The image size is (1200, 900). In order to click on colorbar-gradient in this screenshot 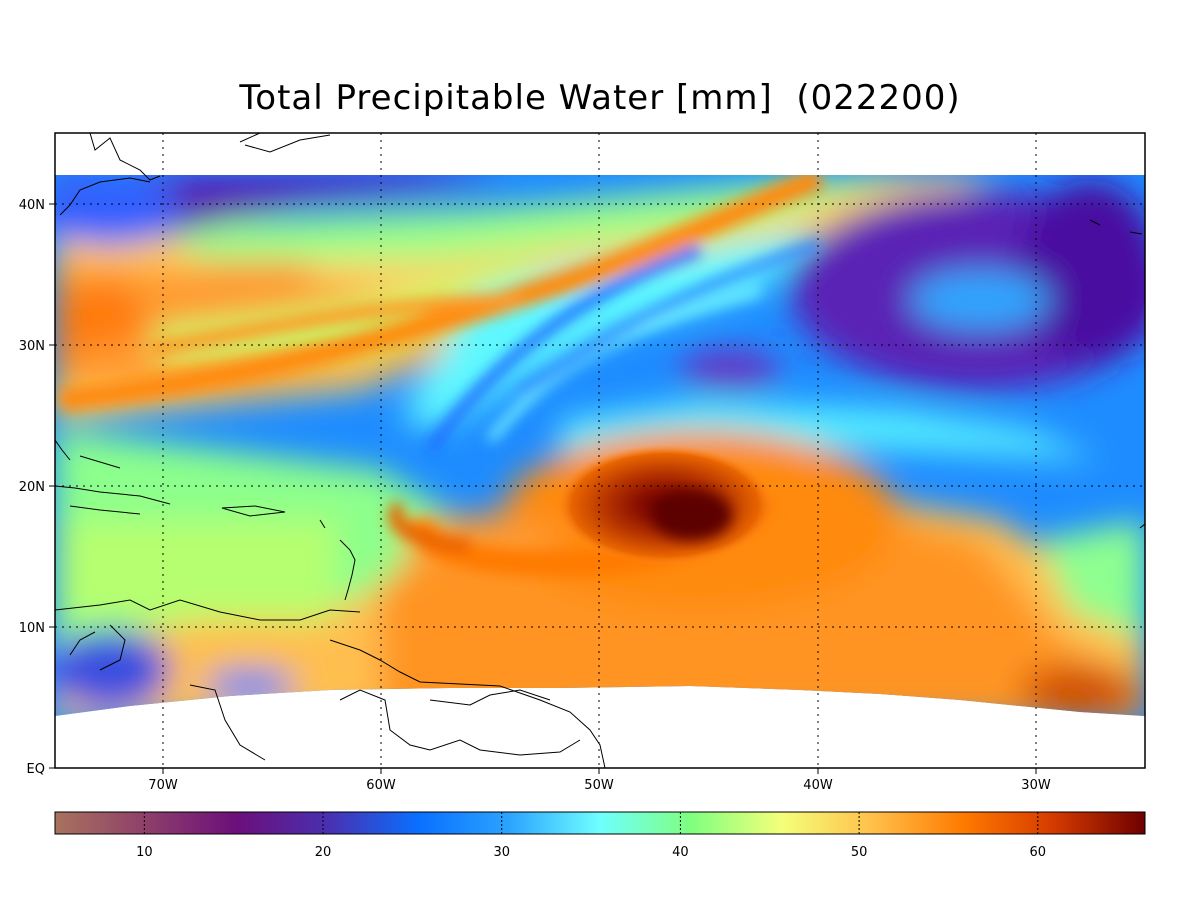, I will do `click(600, 823)`.